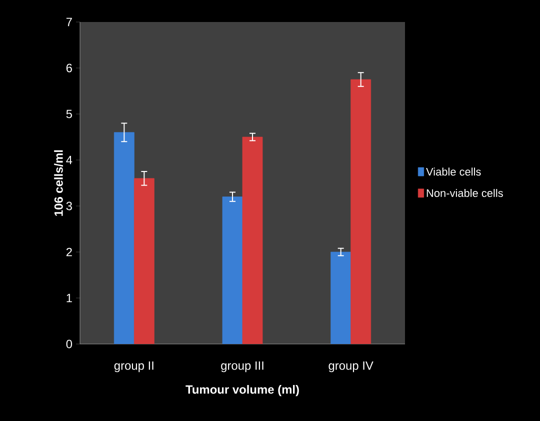  Describe the element at coordinates (69, 206) in the screenshot. I see `y-tick-label: 3` at that location.